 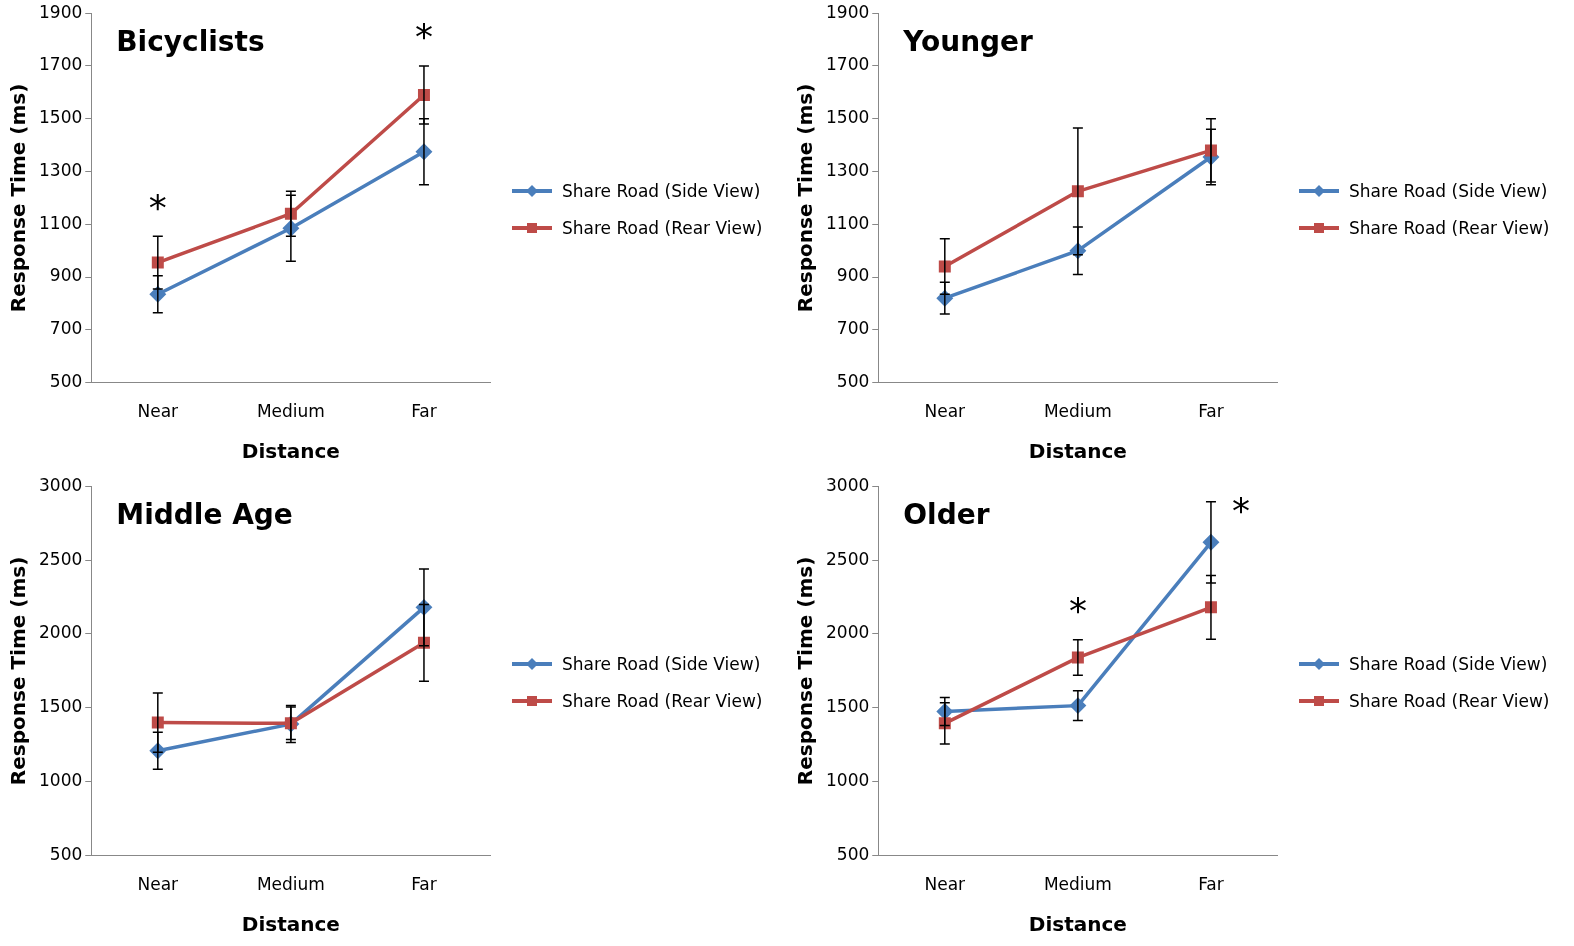 I want to click on text: Bicyclists, so click(x=190, y=42).